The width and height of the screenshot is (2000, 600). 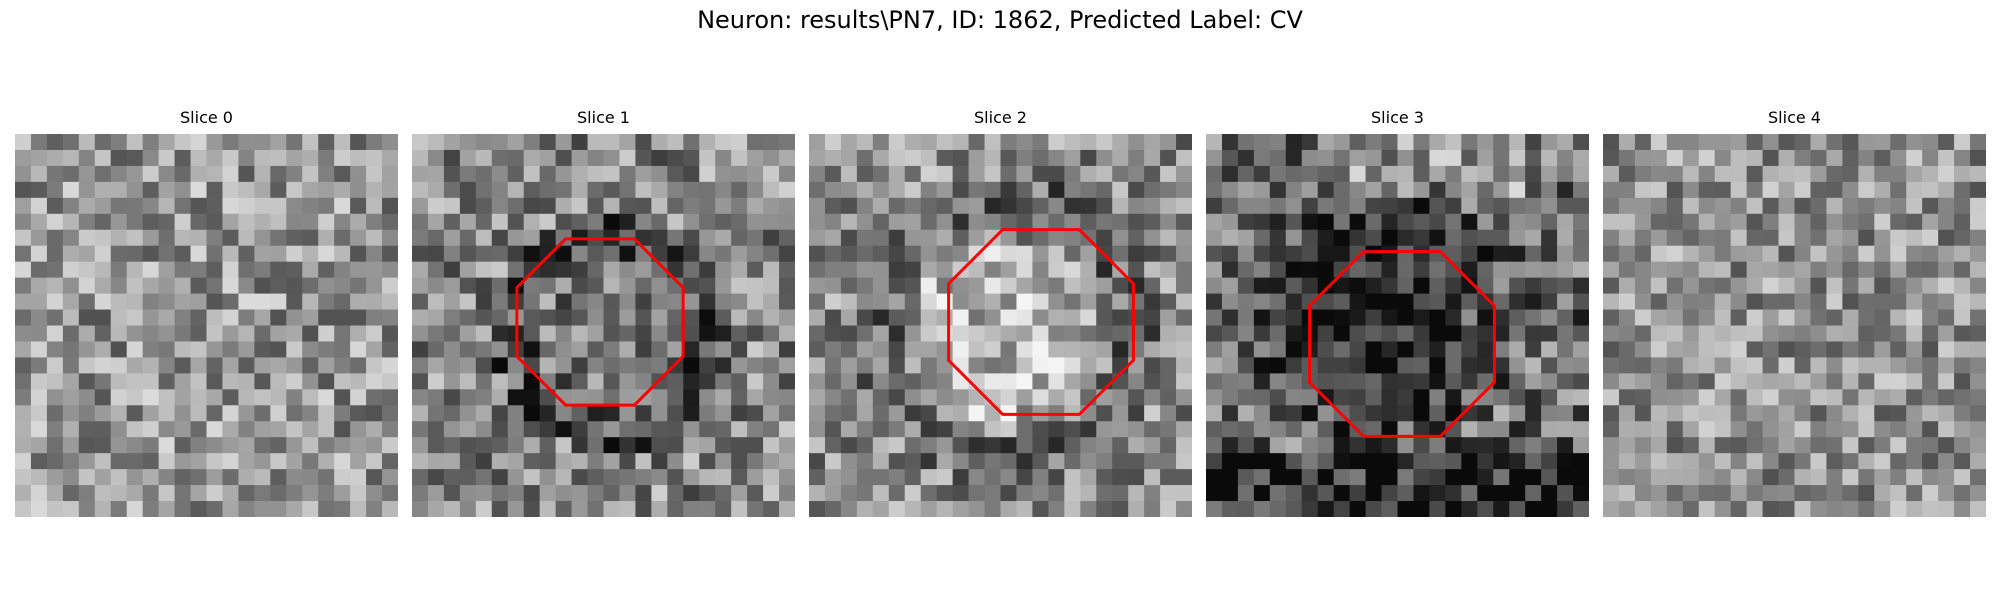 What do you see at coordinates (1397, 117) in the screenshot?
I see `slice-title-3: Slice 3` at bounding box center [1397, 117].